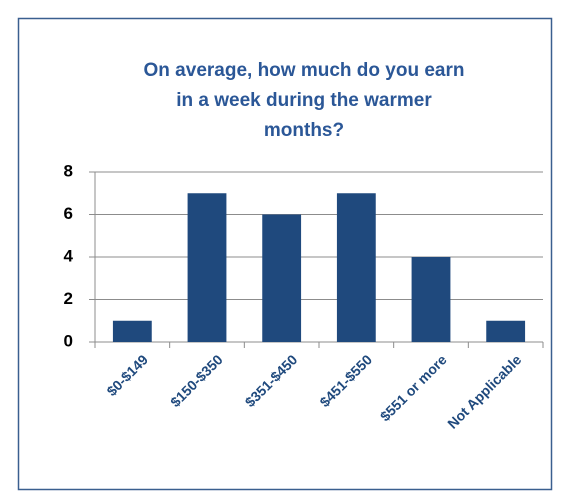 The width and height of the screenshot is (564, 497). What do you see at coordinates (68, 340) in the screenshot?
I see `y-tick-label: 0` at bounding box center [68, 340].